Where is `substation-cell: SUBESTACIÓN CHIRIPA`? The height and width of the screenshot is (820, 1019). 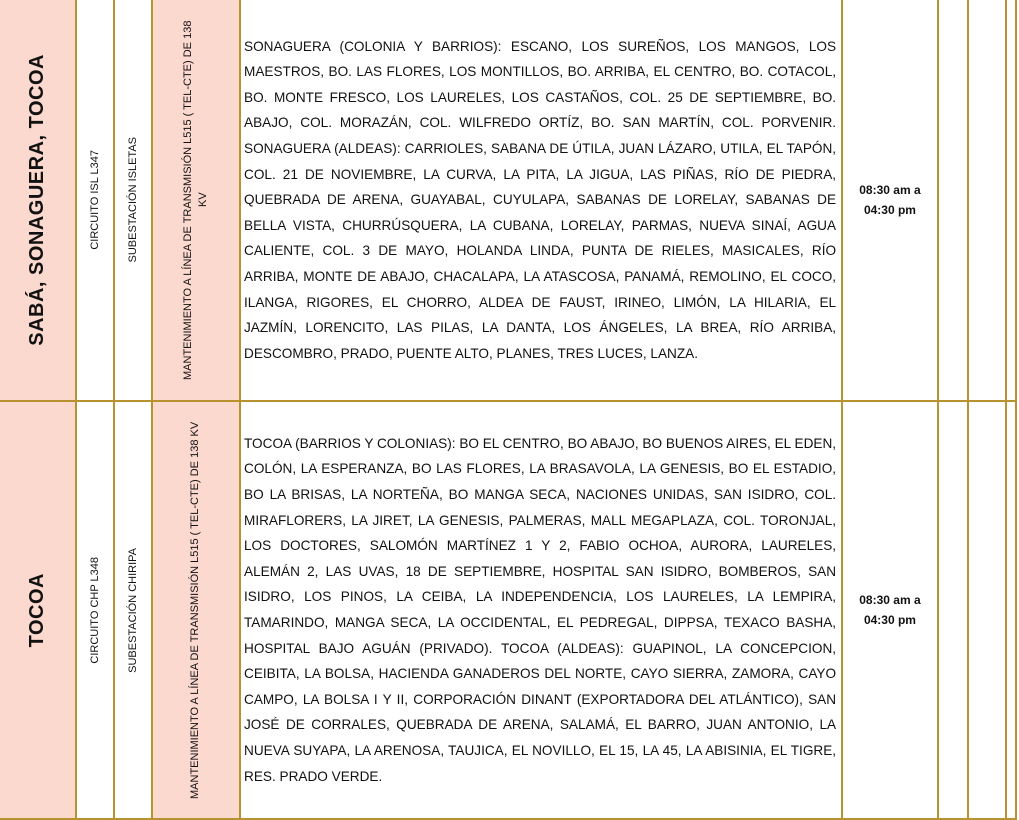 substation-cell: SUBESTACIÓN CHIRIPA is located at coordinates (133, 610).